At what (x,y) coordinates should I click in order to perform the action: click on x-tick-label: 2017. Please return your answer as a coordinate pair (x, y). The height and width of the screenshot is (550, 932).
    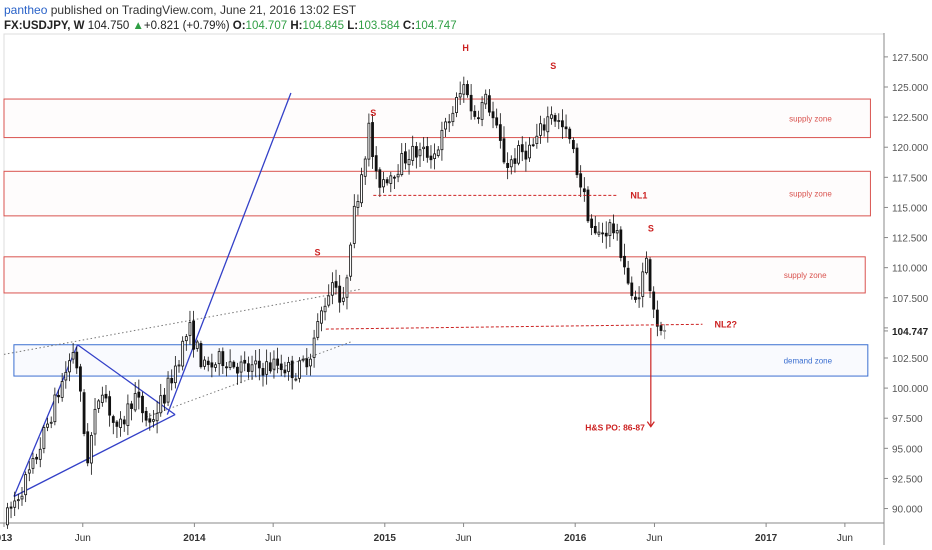
    Looking at the image, I should click on (766, 538).